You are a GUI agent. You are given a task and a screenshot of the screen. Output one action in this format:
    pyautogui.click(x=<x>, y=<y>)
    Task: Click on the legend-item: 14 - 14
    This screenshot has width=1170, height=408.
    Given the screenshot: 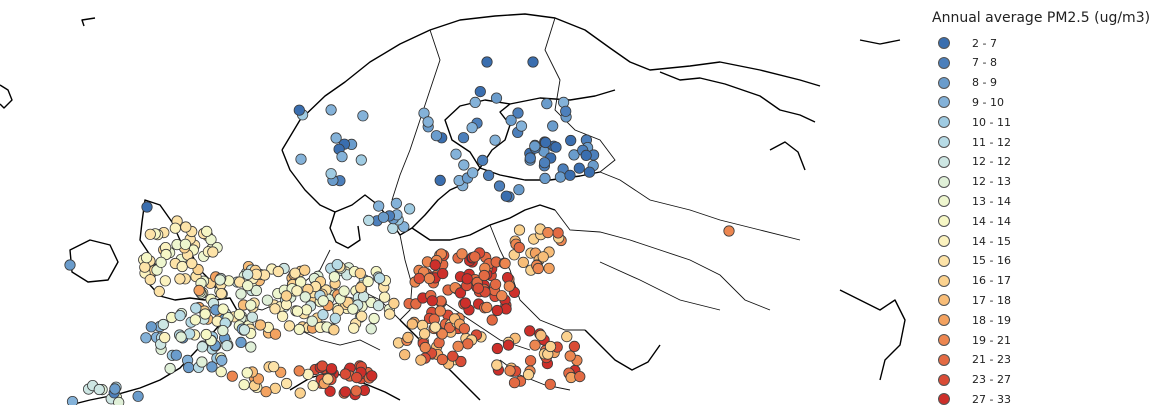 What is the action you would take?
    pyautogui.click(x=974, y=221)
    